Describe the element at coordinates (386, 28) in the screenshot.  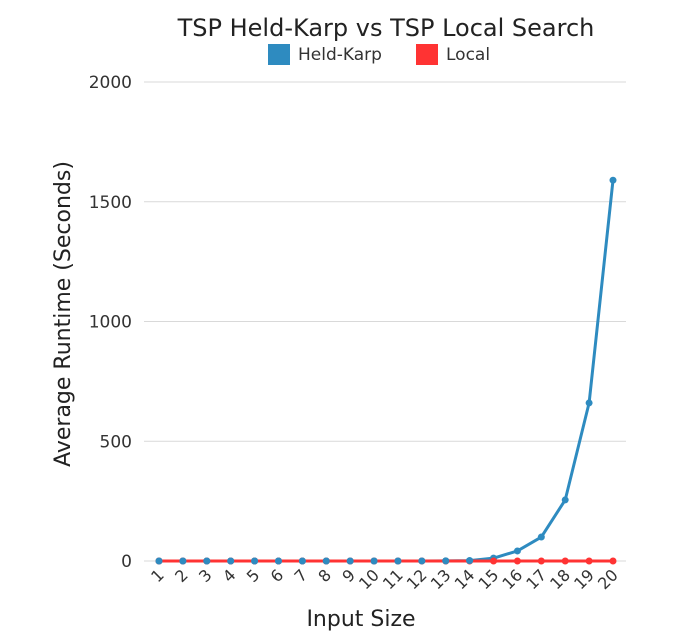
I see `chart-title: TSP Held-Karp vs TSP Local Search` at that location.